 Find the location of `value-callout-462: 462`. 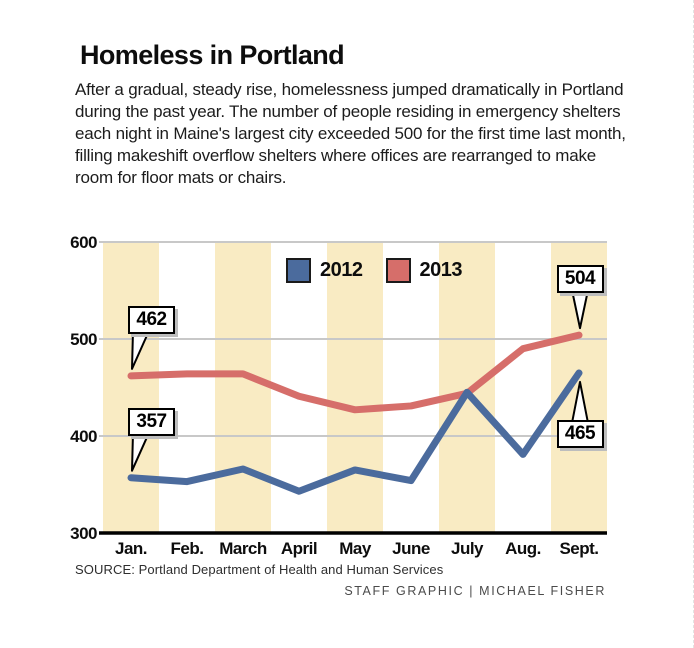

value-callout-462: 462 is located at coordinates (151, 319).